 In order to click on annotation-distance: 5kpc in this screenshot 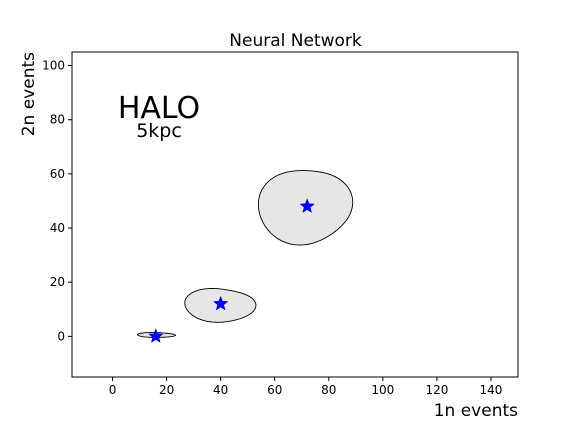, I will do `click(159, 131)`.